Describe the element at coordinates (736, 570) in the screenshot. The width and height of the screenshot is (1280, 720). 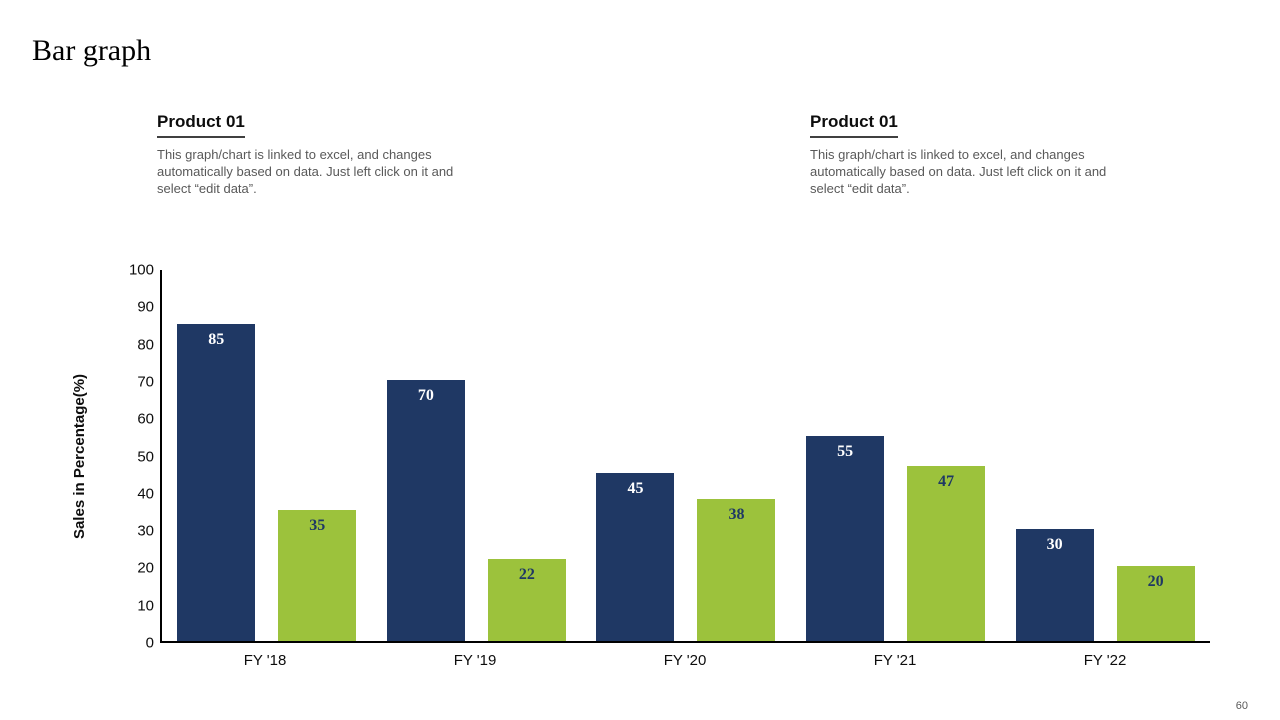
I see `bar: 38` at that location.